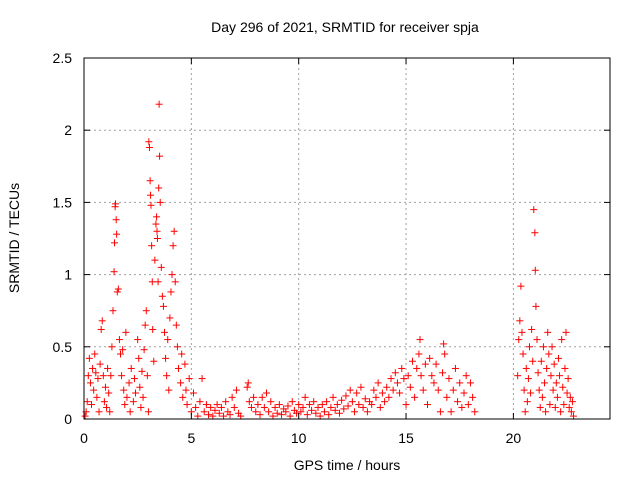 The image size is (640, 480). What do you see at coordinates (514, 438) in the screenshot?
I see `x-tick-label: 20` at bounding box center [514, 438].